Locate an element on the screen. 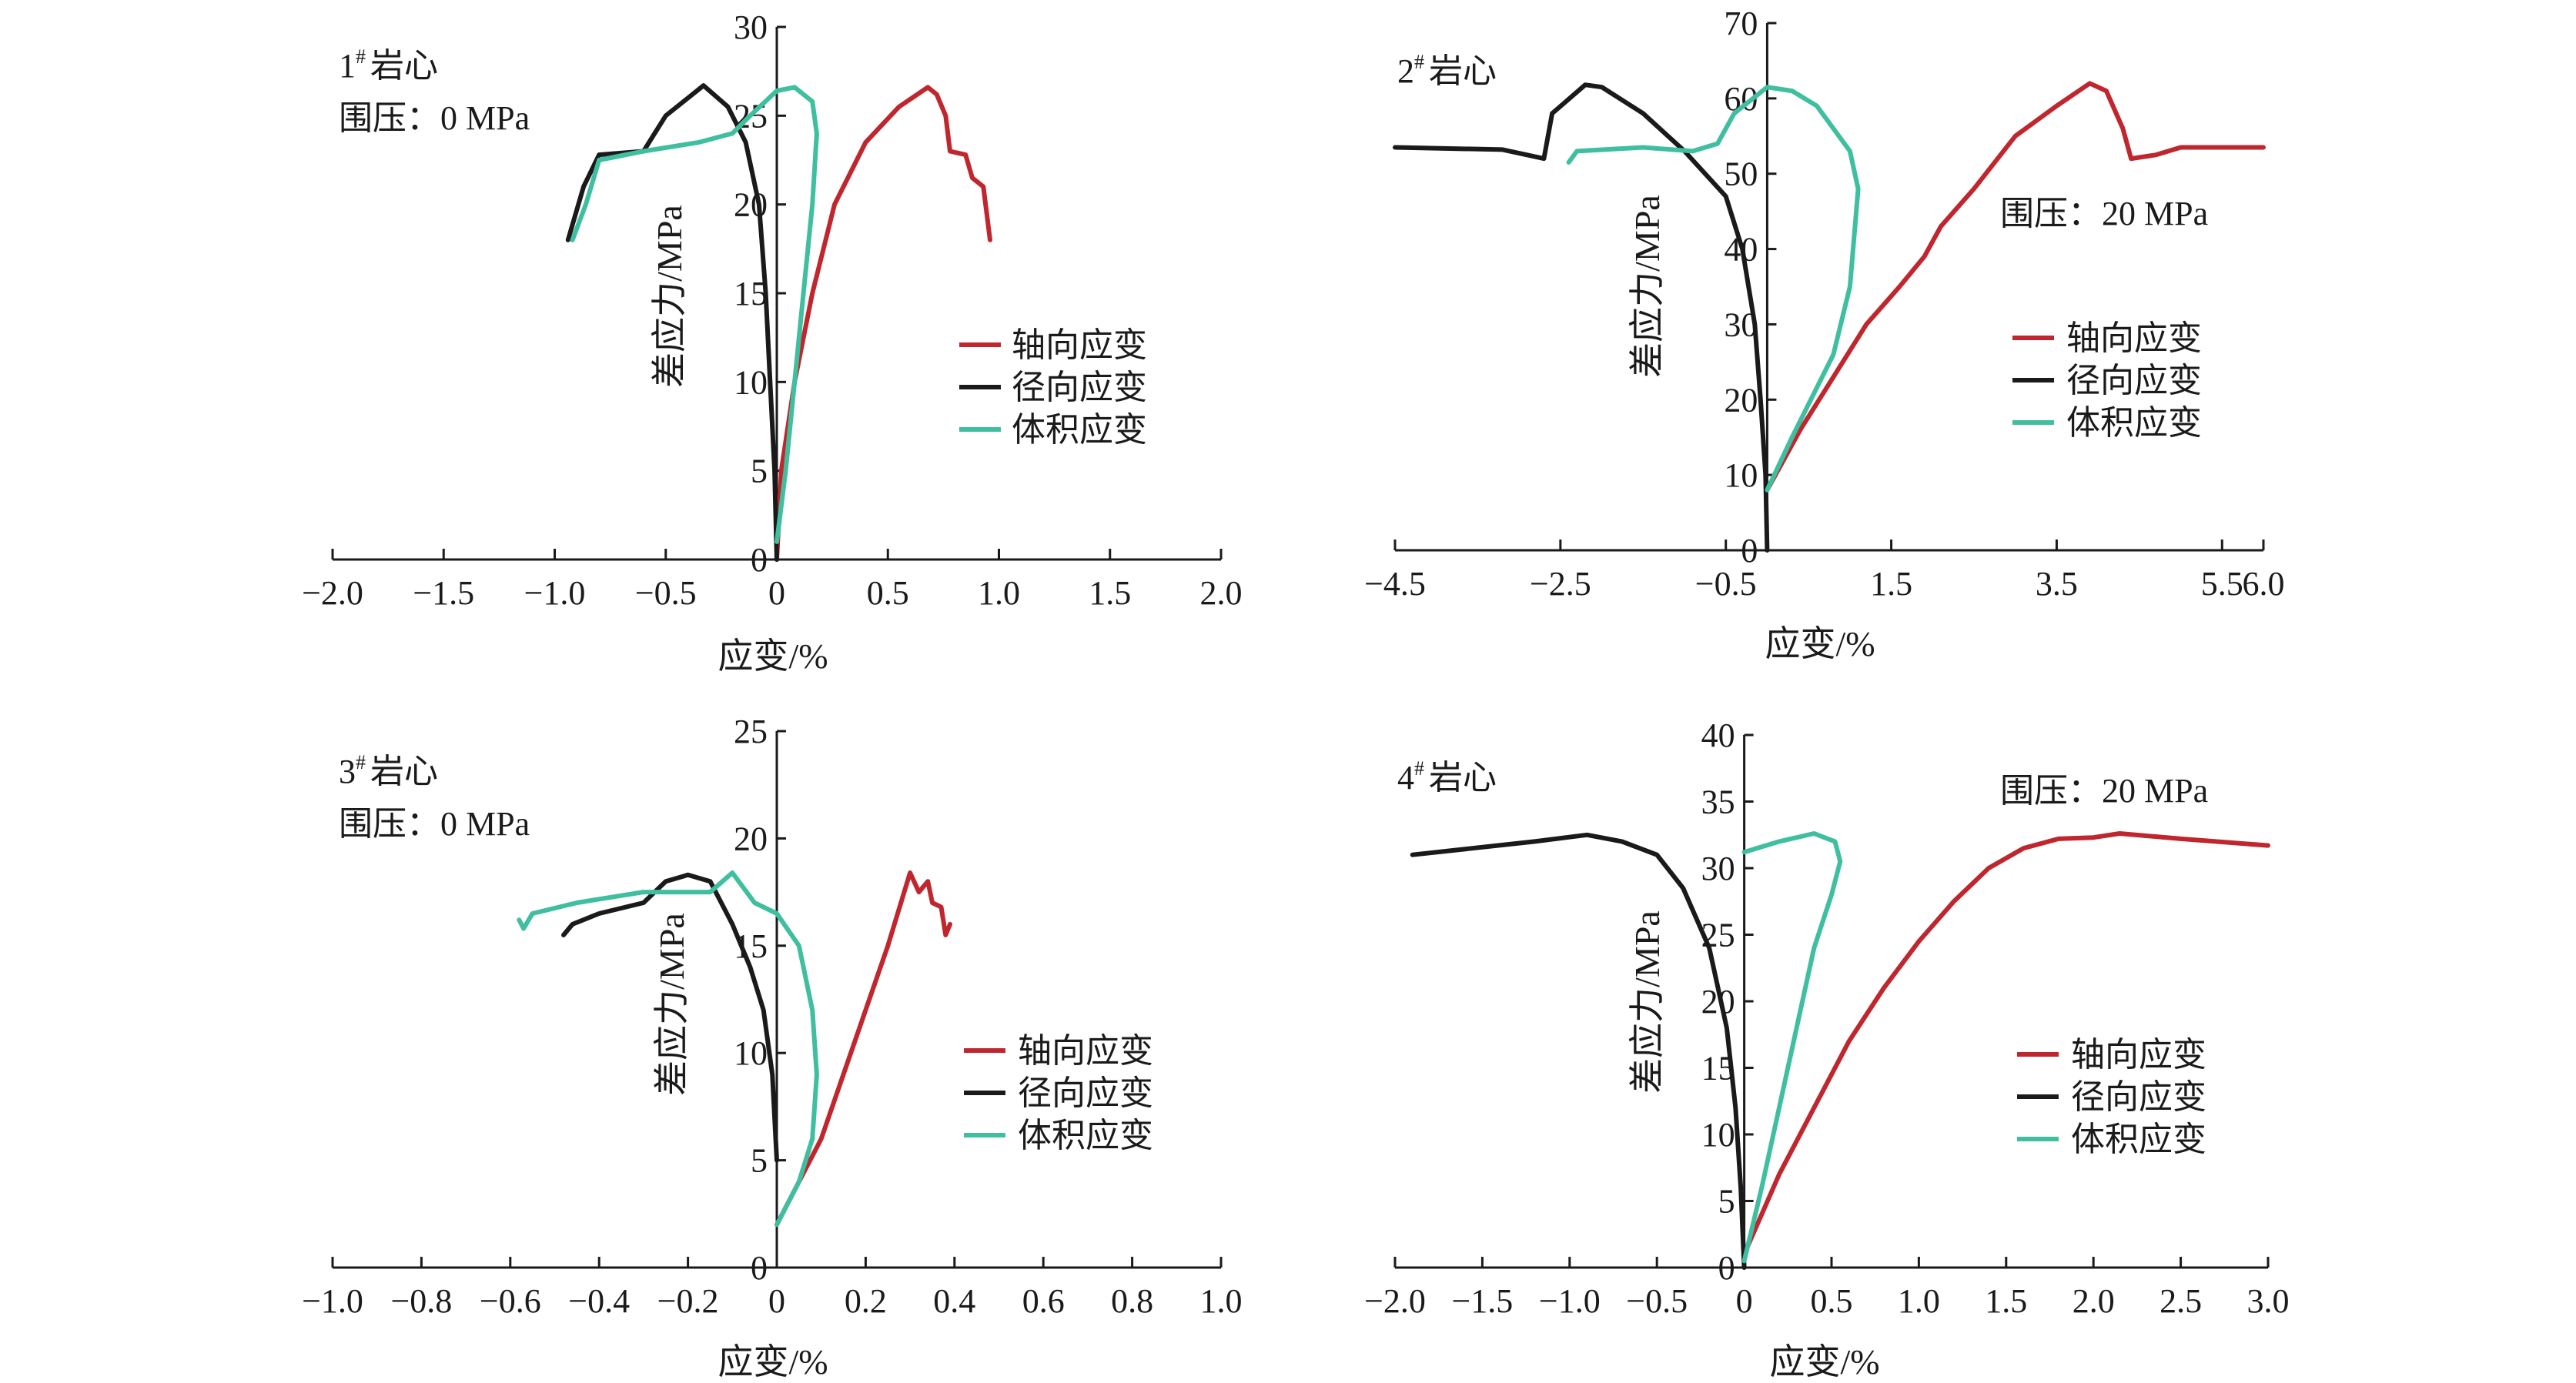 Image resolution: width=2576 pixels, height=1383 pixels. confining-pressure-label: 围压：0 MPa is located at coordinates (434, 824).